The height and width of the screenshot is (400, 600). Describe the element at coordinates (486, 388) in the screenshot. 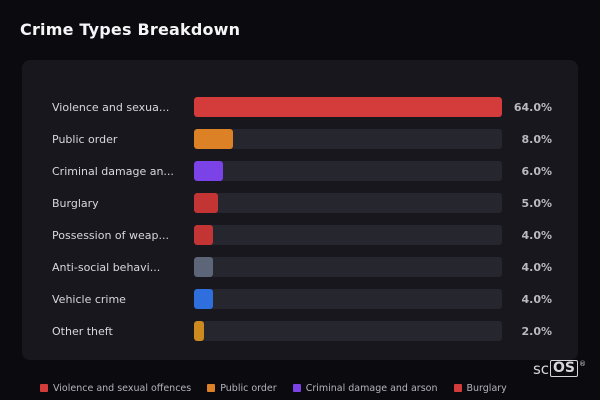

I see `legend-label: Burglary` at that location.